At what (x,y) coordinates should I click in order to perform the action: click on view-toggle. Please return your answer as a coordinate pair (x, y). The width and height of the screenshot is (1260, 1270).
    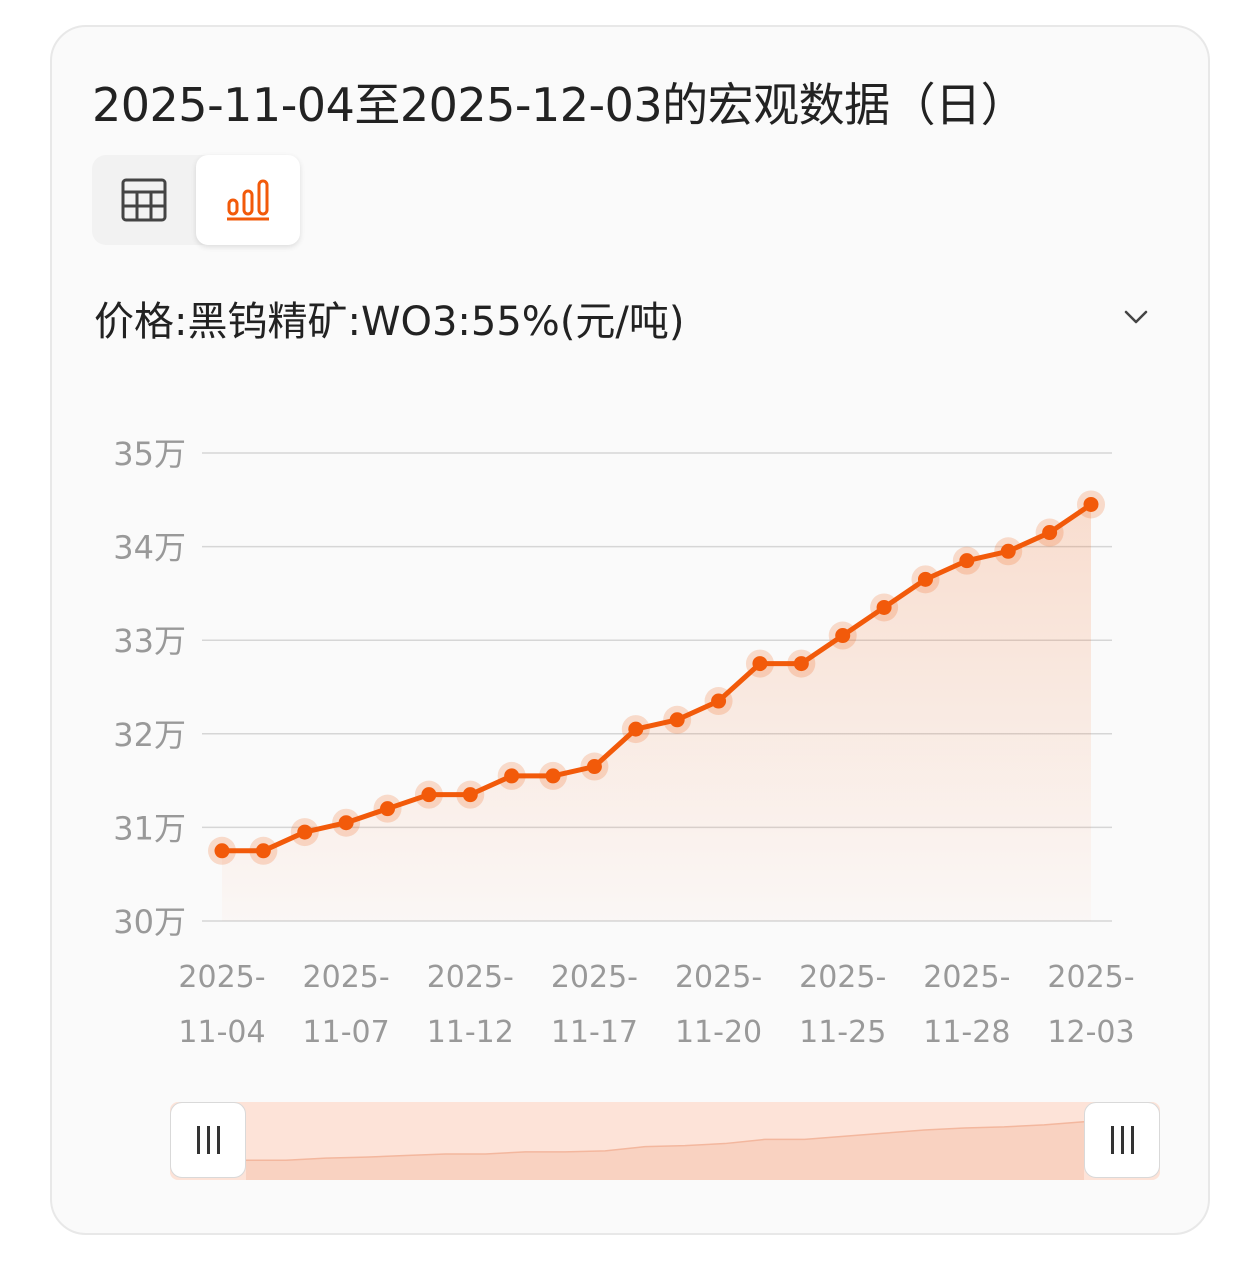
    Looking at the image, I should click on (196, 200).